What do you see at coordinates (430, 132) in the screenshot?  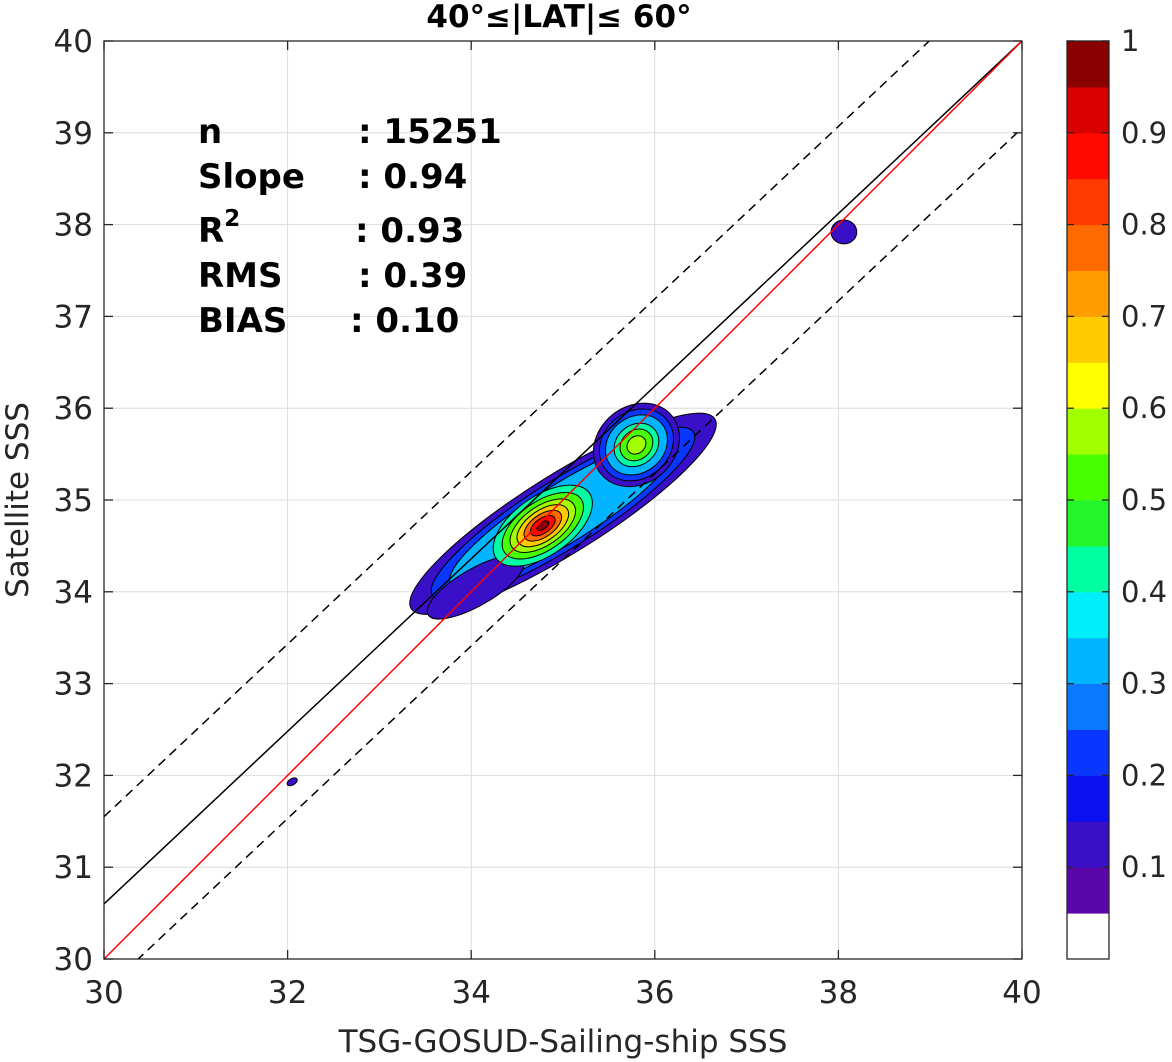 I see `stat-n-value: : 15251` at bounding box center [430, 132].